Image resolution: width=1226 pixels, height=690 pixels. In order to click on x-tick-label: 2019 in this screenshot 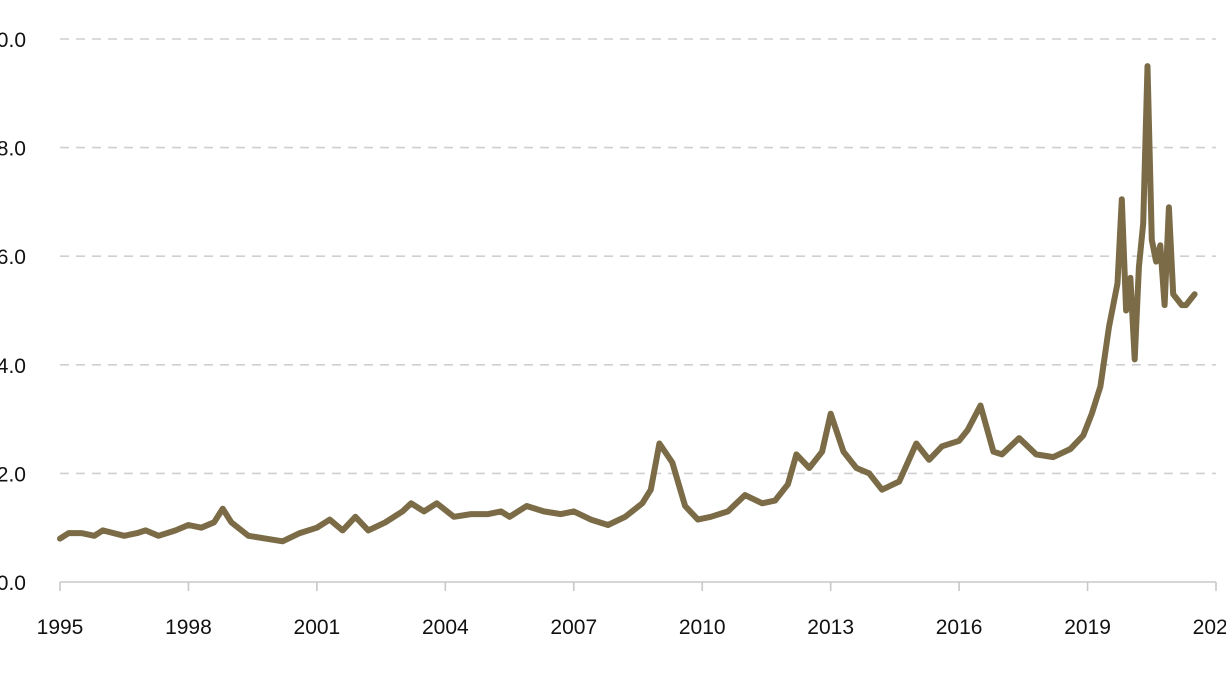, I will do `click(1087, 627)`.